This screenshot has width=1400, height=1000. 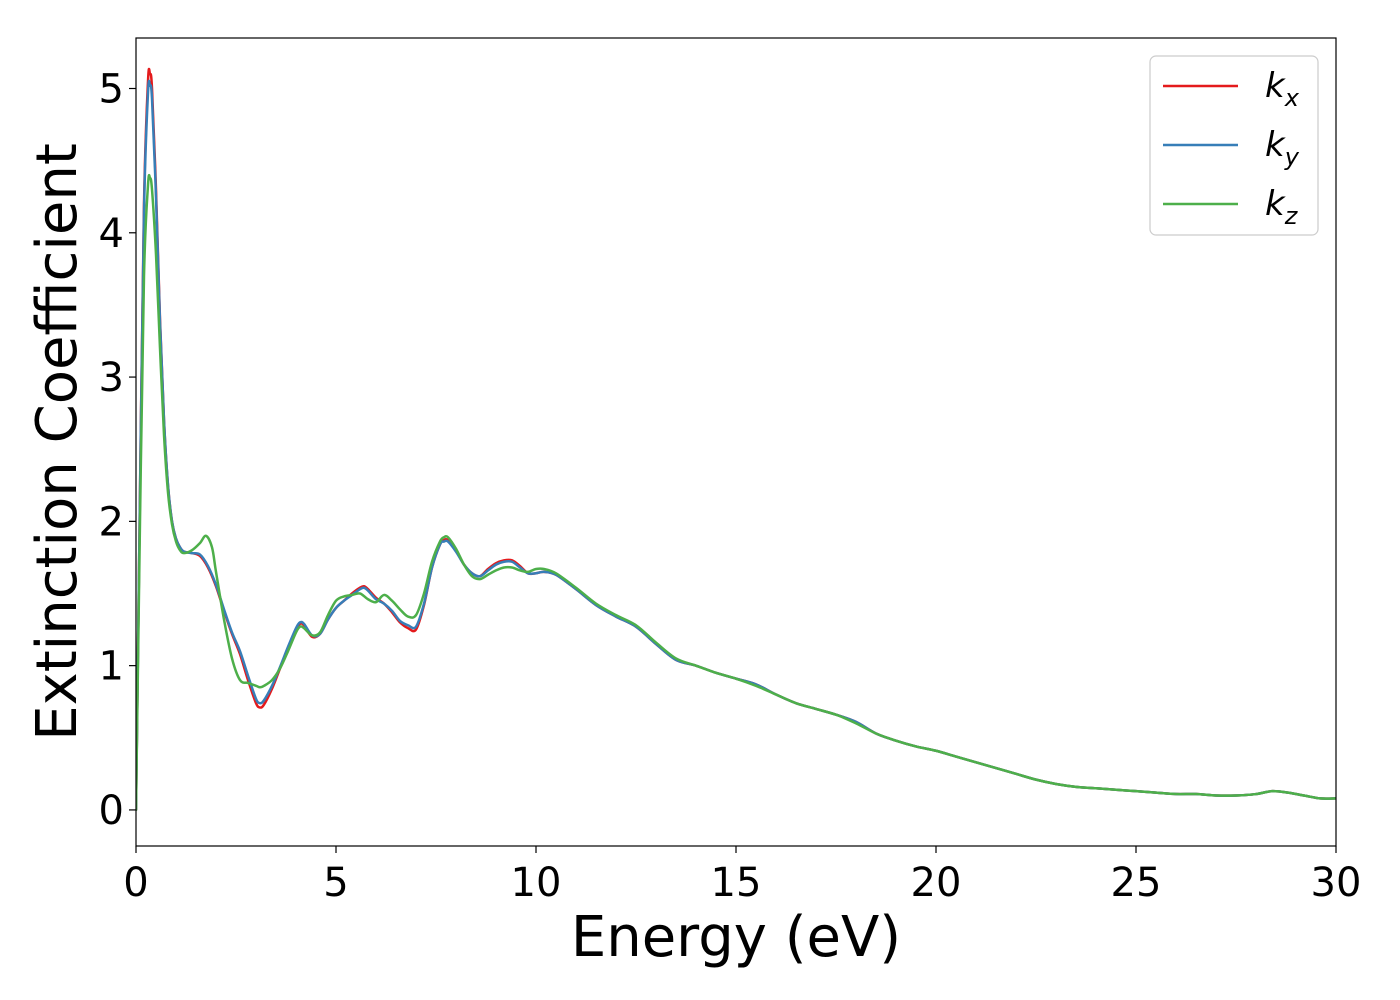 What do you see at coordinates (1234, 145) in the screenshot?
I see `legend: kx ky kz` at bounding box center [1234, 145].